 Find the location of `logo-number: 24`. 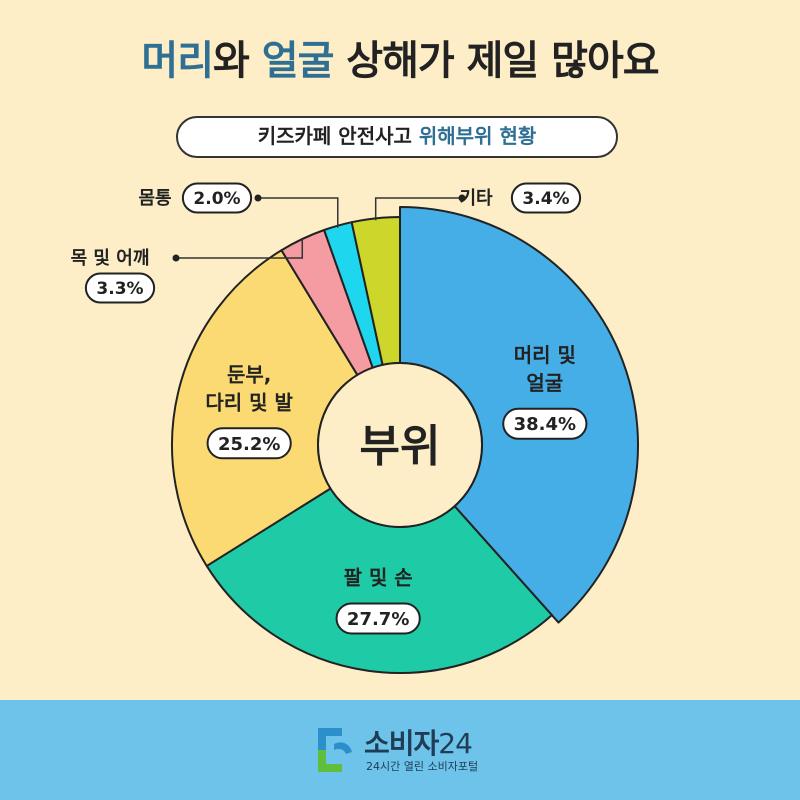

logo-number: 24 is located at coordinates (455, 743).